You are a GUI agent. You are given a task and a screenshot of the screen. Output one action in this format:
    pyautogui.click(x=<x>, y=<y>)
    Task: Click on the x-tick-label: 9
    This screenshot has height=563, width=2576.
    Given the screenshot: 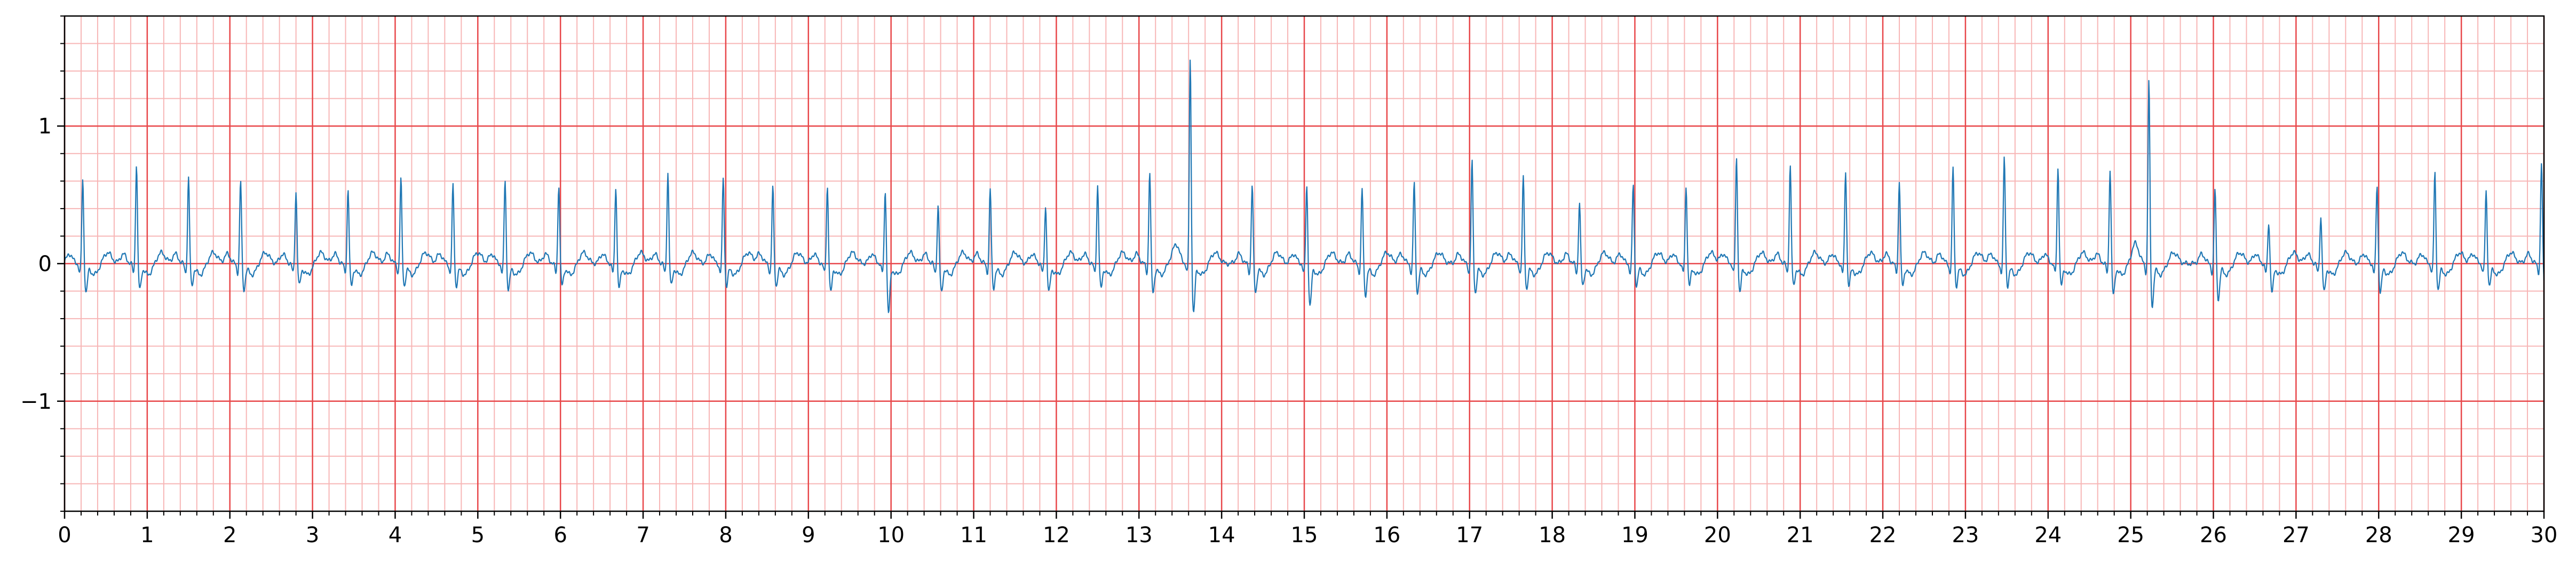 What is the action you would take?
    pyautogui.click(x=809, y=535)
    